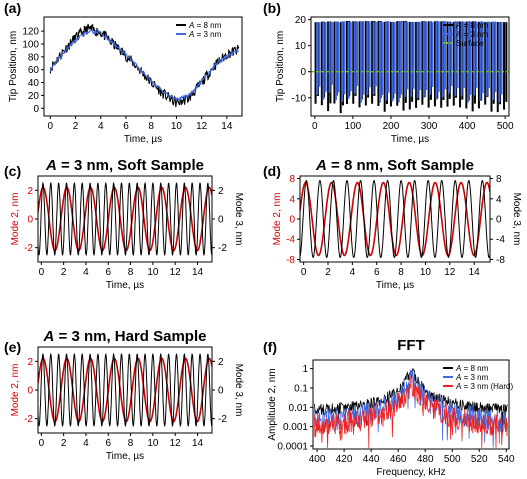  Describe the element at coordinates (484, 386) in the screenshot. I see `legend-label: A = 3 nm (Hard)` at that location.